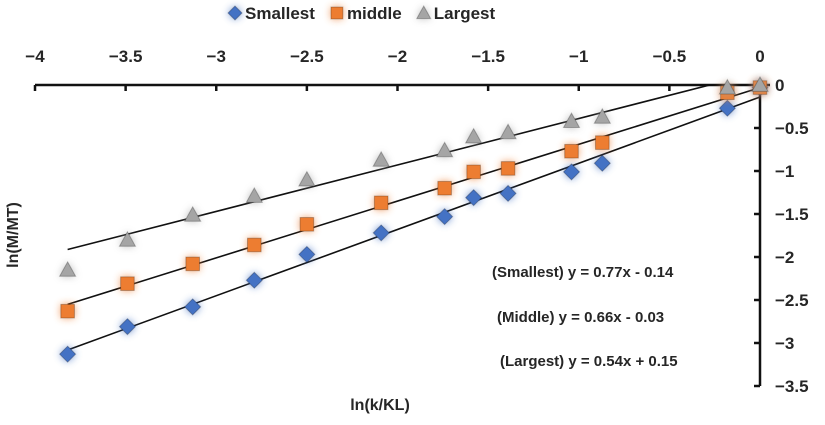 The image size is (825, 425). What do you see at coordinates (792, 300) in the screenshot?
I see `y-tick-label: −2.5` at bounding box center [792, 300].